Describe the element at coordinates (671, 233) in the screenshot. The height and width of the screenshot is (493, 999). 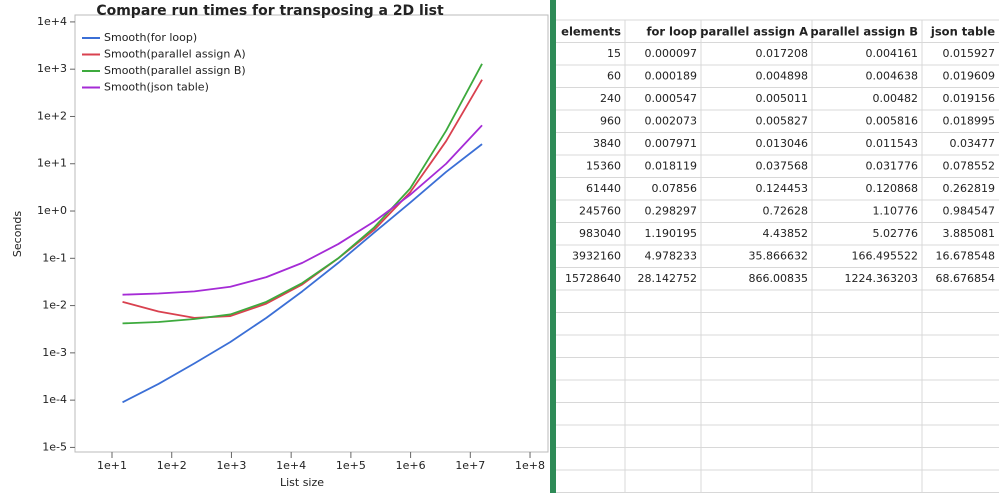
I see `table-cell: 1.190195` at that location.